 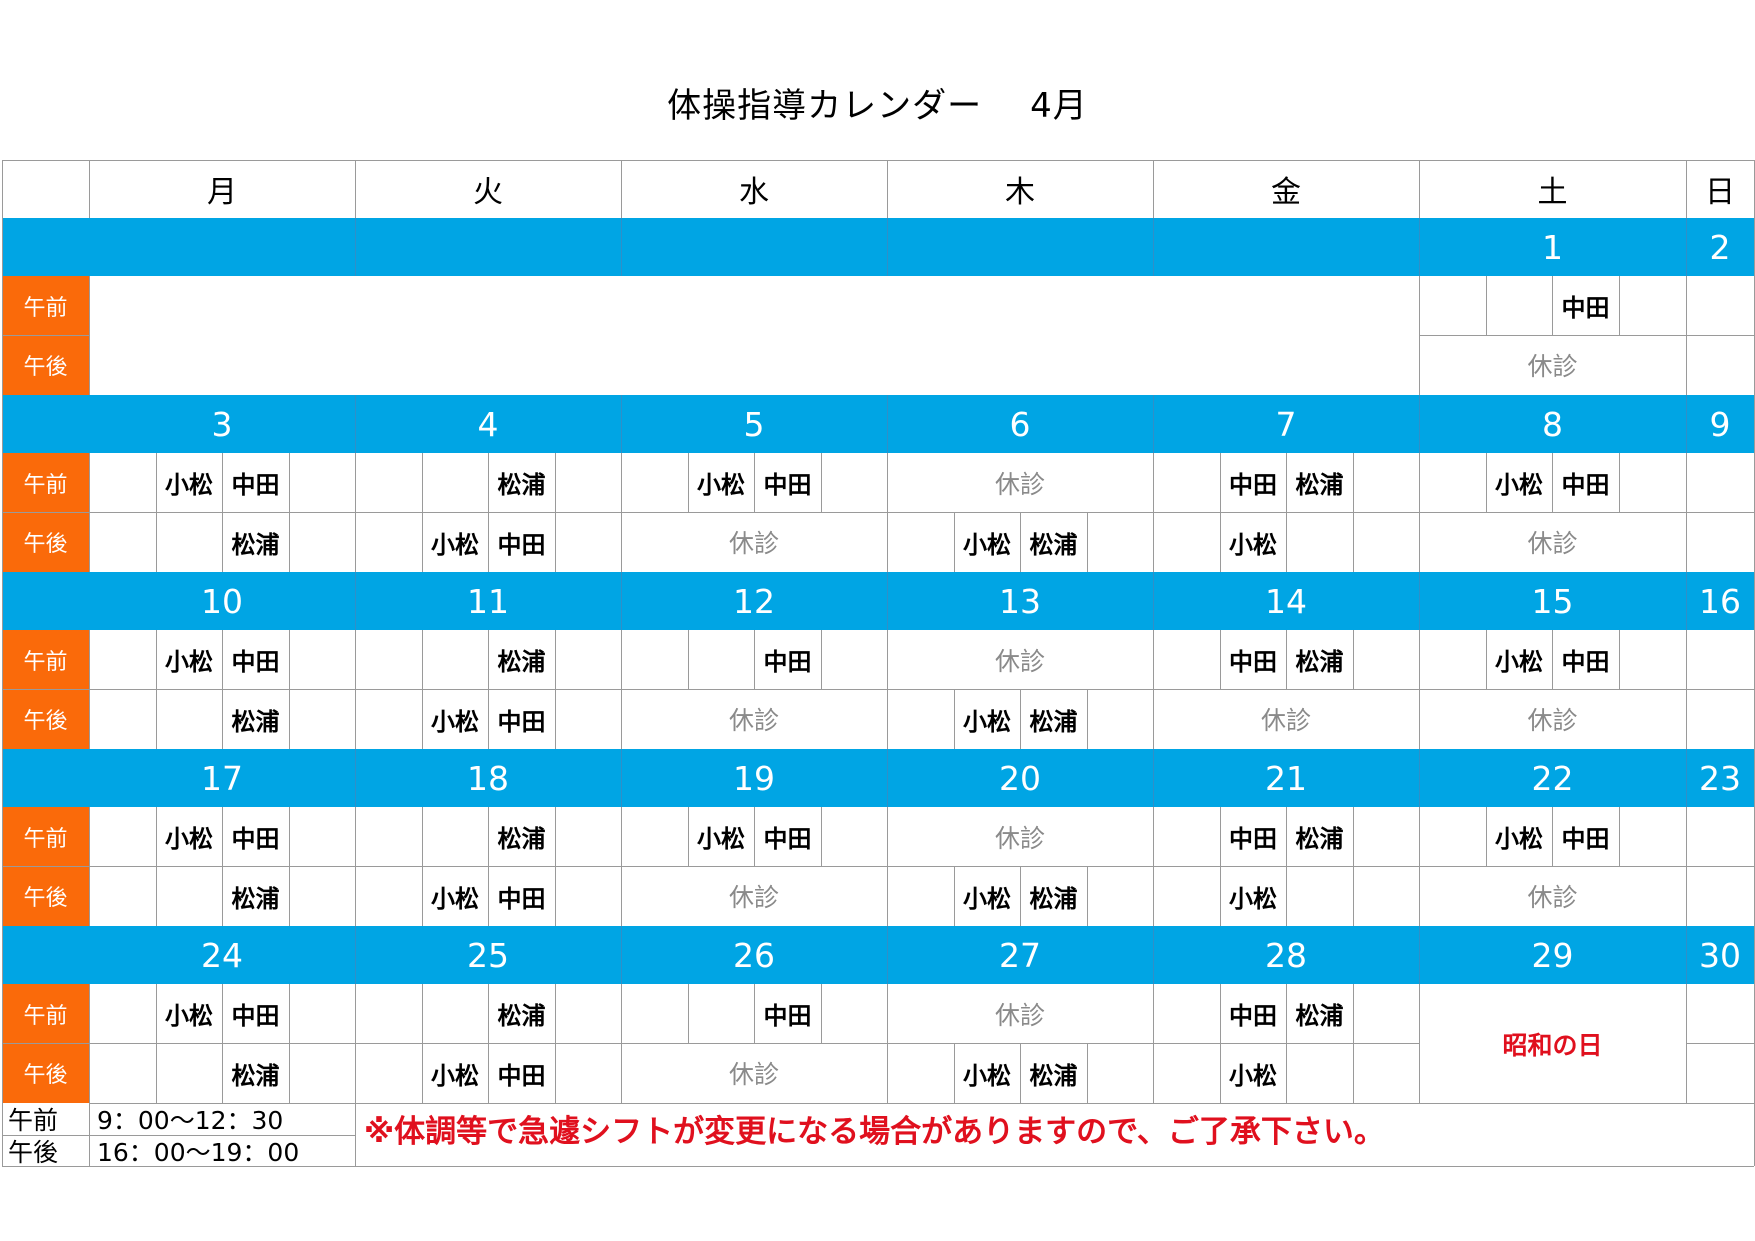 I want to click on date-number: 4, so click(x=488, y=424).